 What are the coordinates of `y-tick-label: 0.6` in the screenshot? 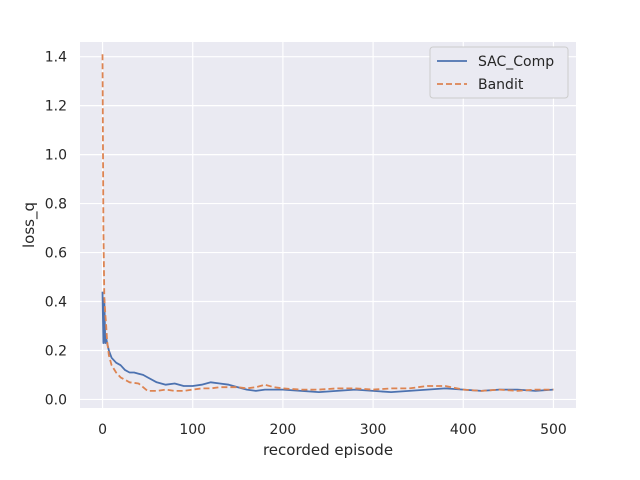 It's located at (56, 254).